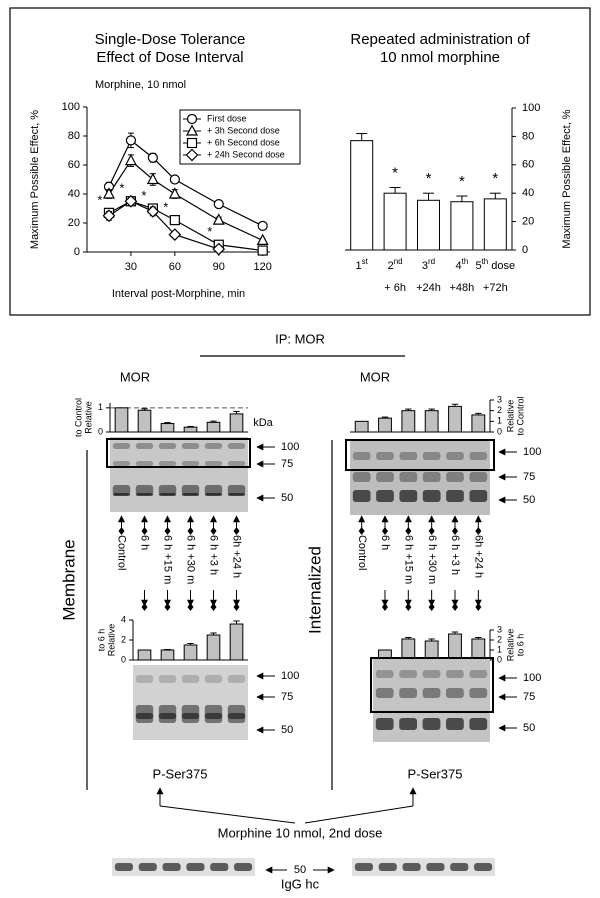  I want to click on blot, so click(423, 867).